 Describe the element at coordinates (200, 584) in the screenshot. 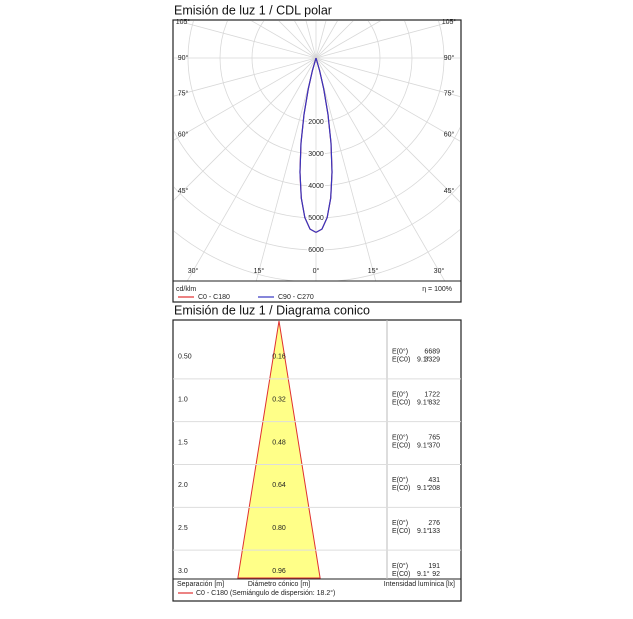

I see `x-label: Separación [m]` at that location.